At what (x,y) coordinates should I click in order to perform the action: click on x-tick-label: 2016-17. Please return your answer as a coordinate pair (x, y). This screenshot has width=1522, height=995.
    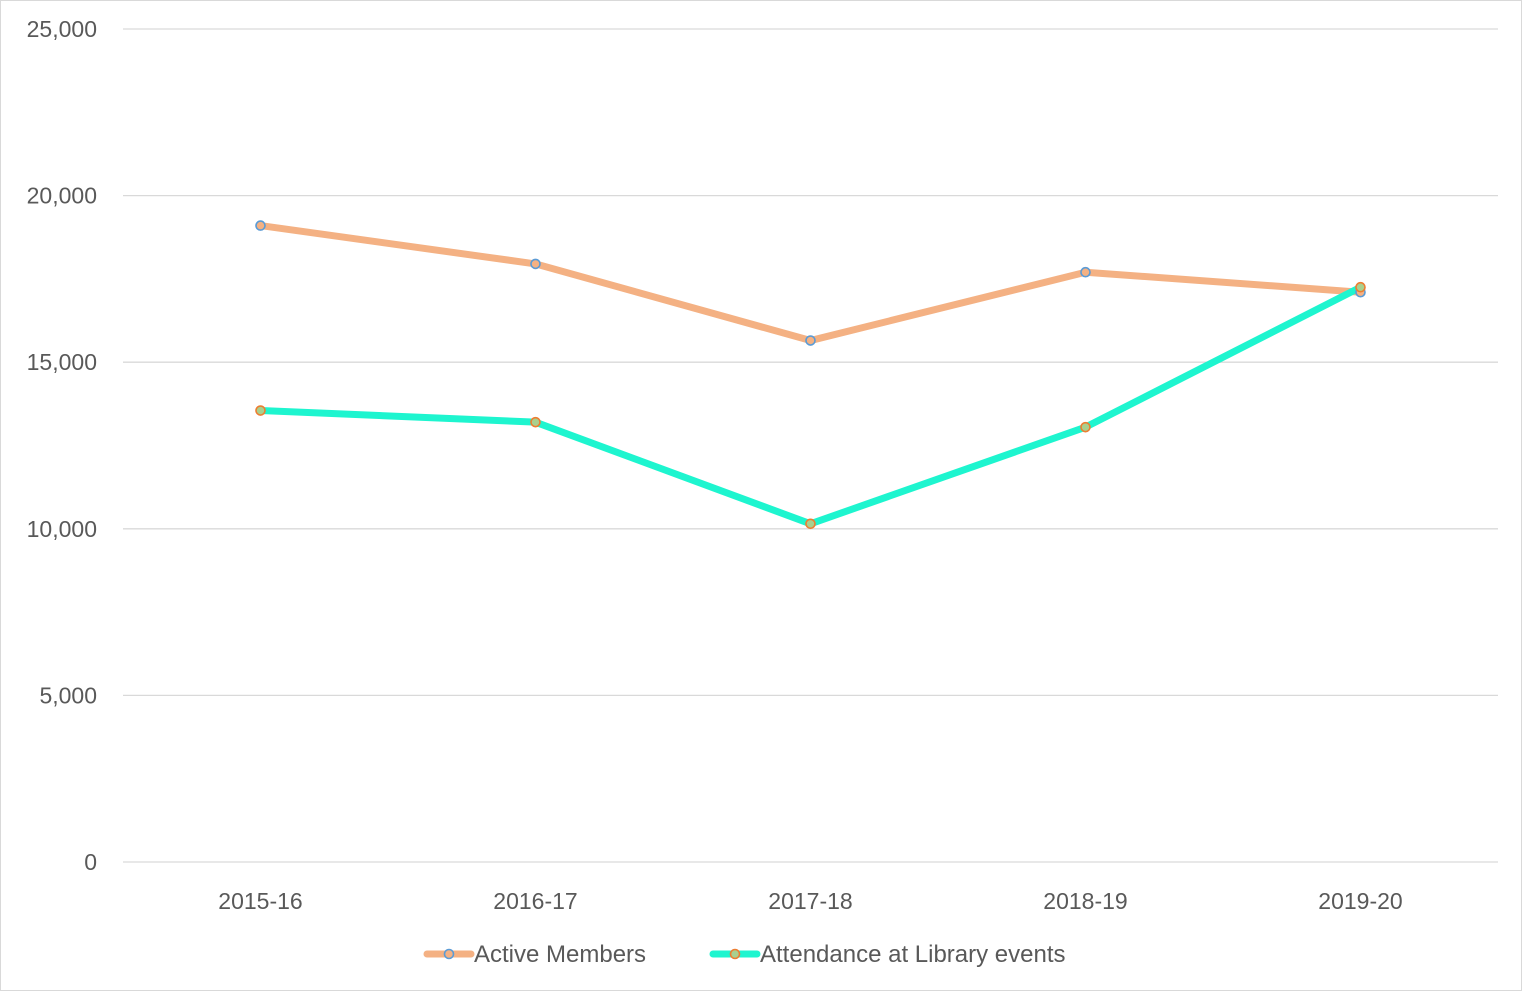
    Looking at the image, I should click on (535, 901).